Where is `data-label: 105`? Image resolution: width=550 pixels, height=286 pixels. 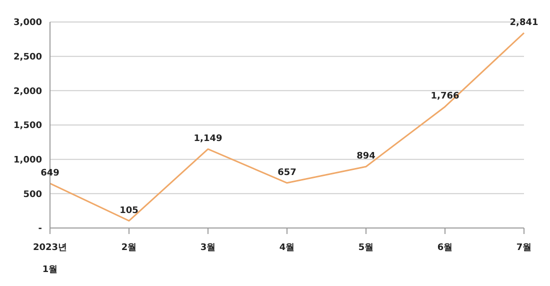 data-label: 105 is located at coordinates (129, 211).